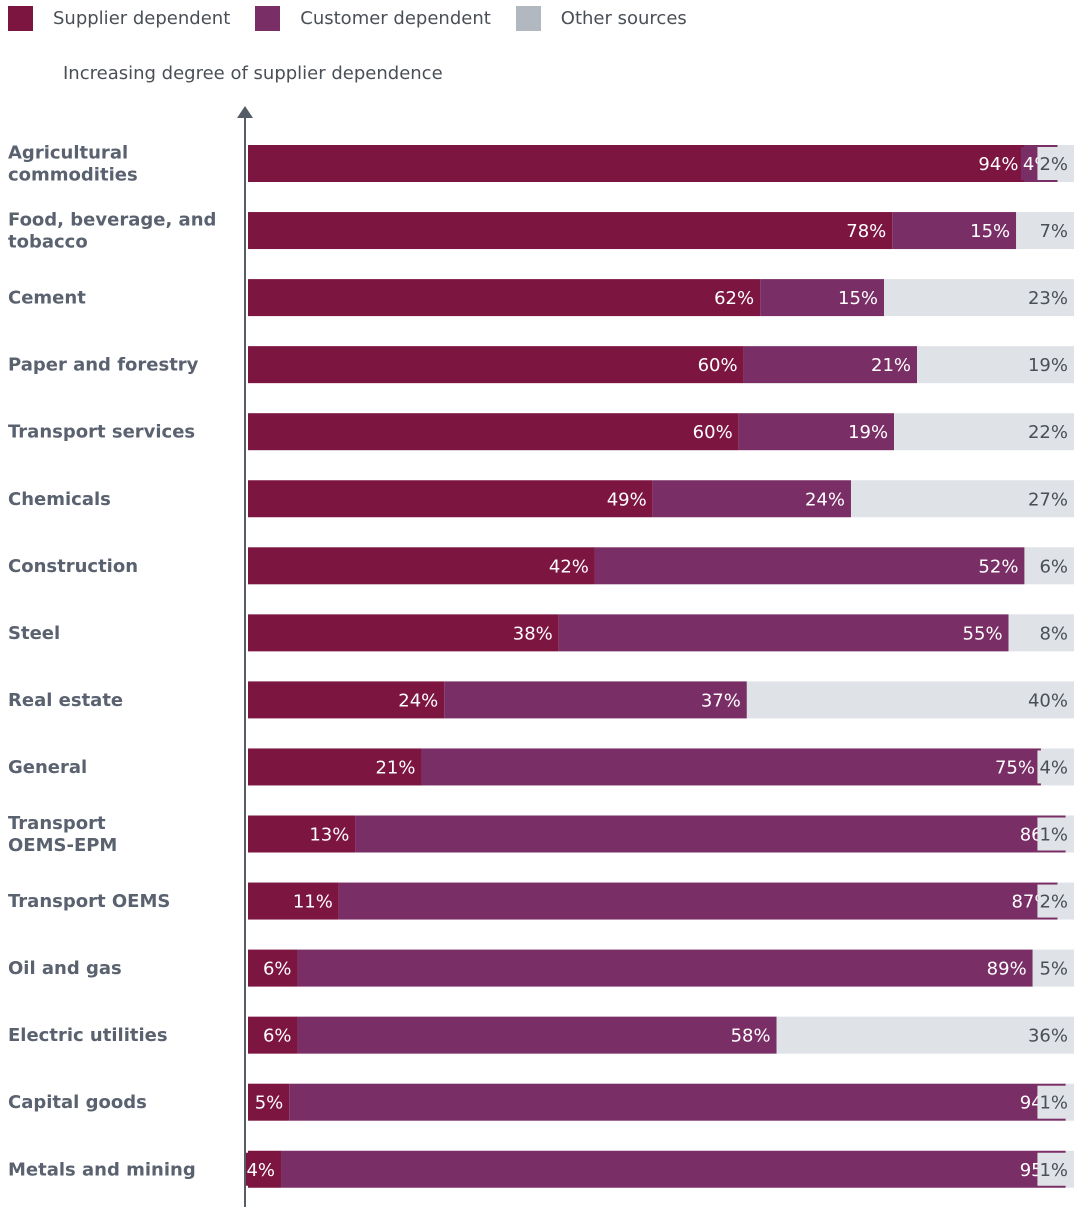  Describe the element at coordinates (1048, 298) in the screenshot. I see `value-label-other: 23%` at that location.